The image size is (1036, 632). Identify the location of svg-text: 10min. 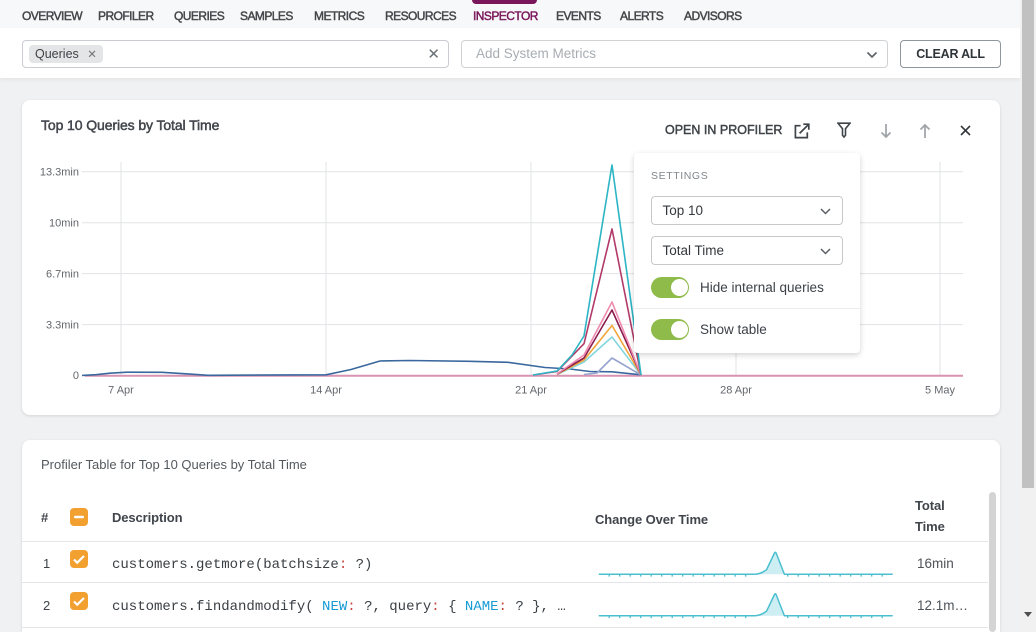
(64, 223).